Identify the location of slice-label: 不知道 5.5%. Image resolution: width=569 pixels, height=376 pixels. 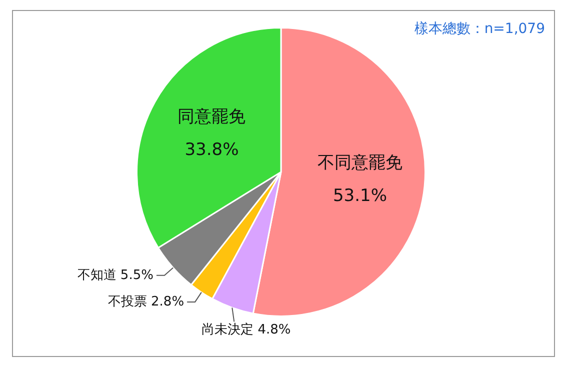
(115, 275).